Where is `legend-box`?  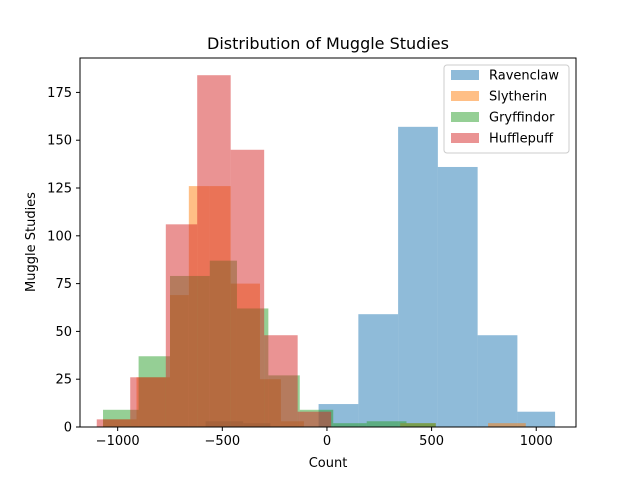
legend-box is located at coordinates (506, 109).